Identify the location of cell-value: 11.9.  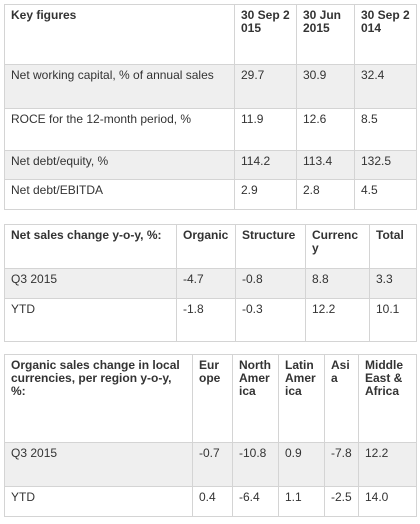
(265, 129).